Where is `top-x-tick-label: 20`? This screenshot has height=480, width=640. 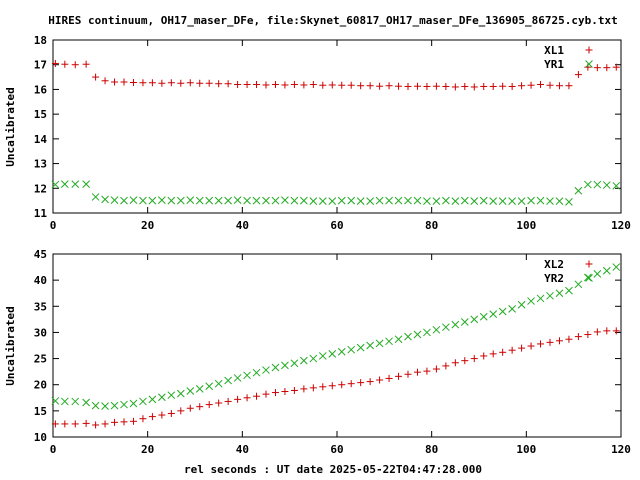
top-x-tick-label: 20 is located at coordinates (147, 225).